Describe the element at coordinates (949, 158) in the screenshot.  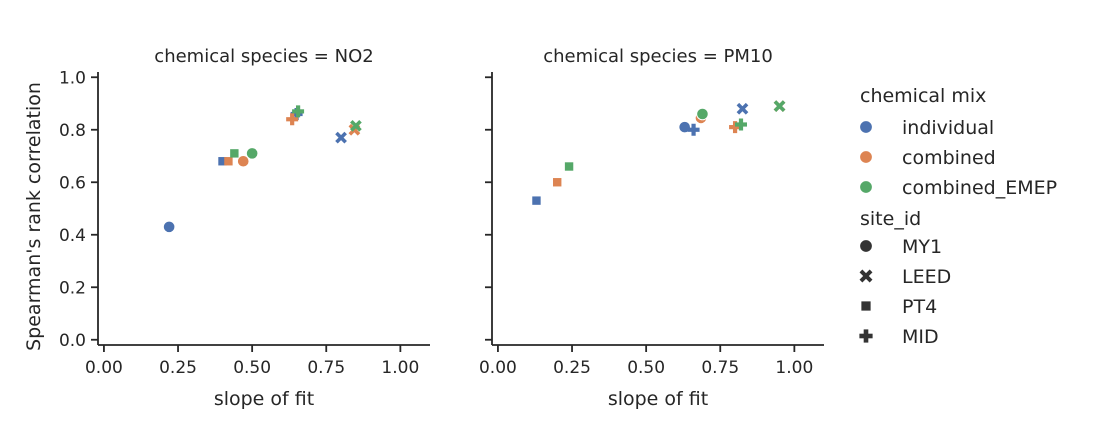
I see `legend-item-label: combined` at that location.